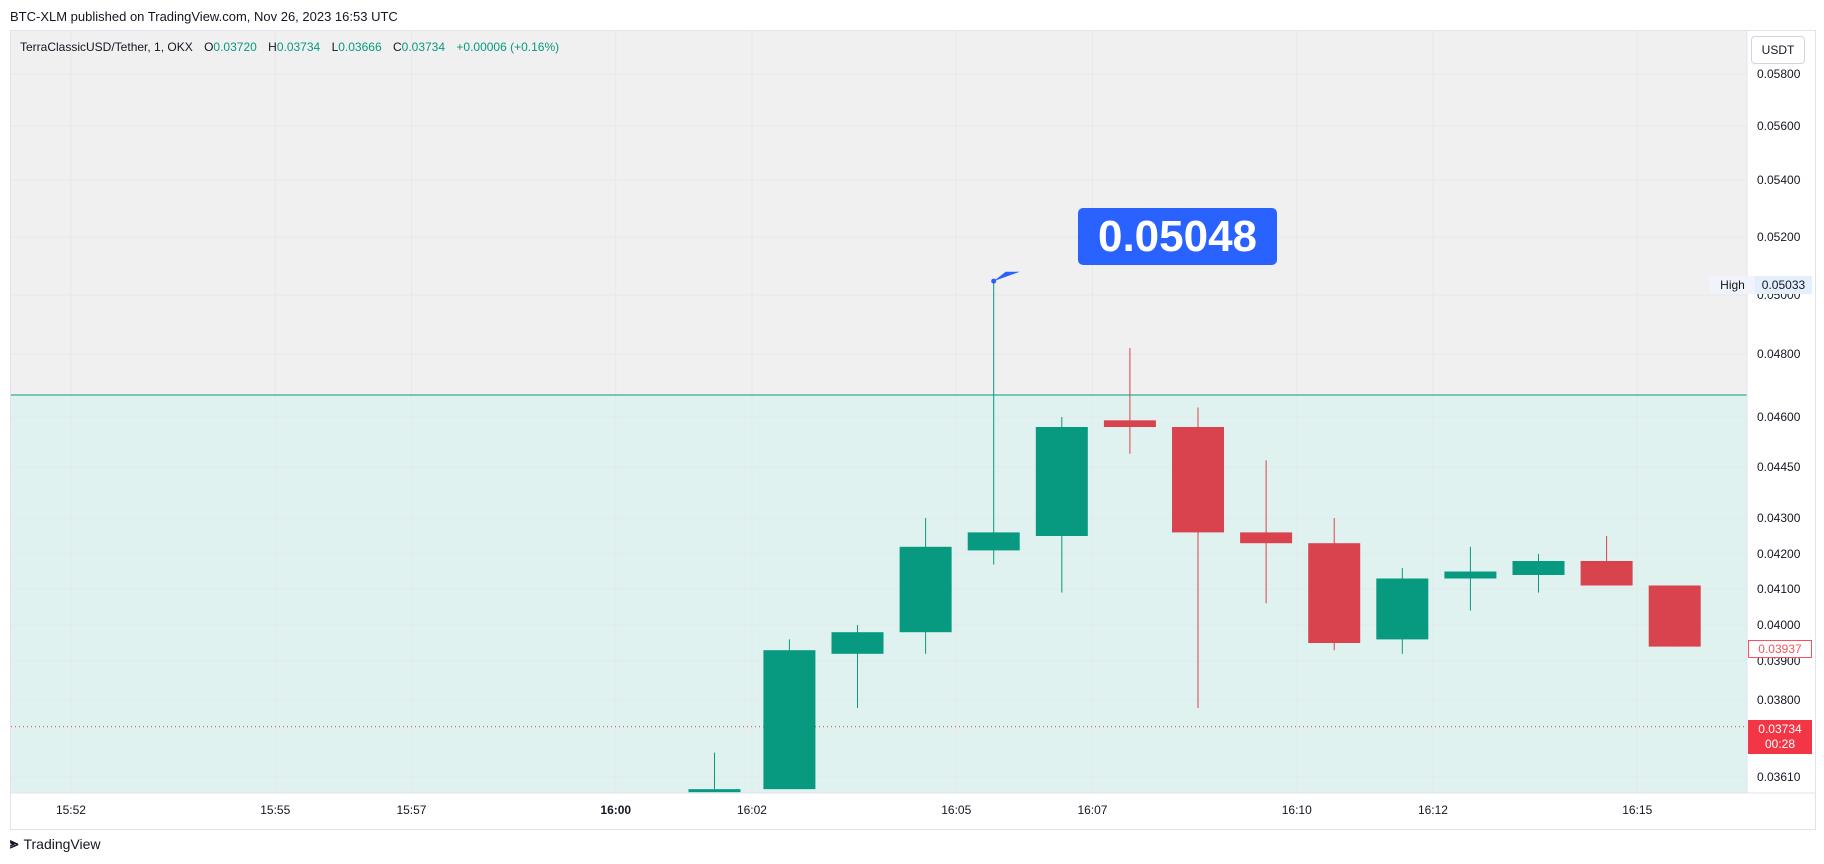 Image resolution: width=1824 pixels, height=864 pixels. I want to click on y-tick-label: 0.04100, so click(1779, 589).